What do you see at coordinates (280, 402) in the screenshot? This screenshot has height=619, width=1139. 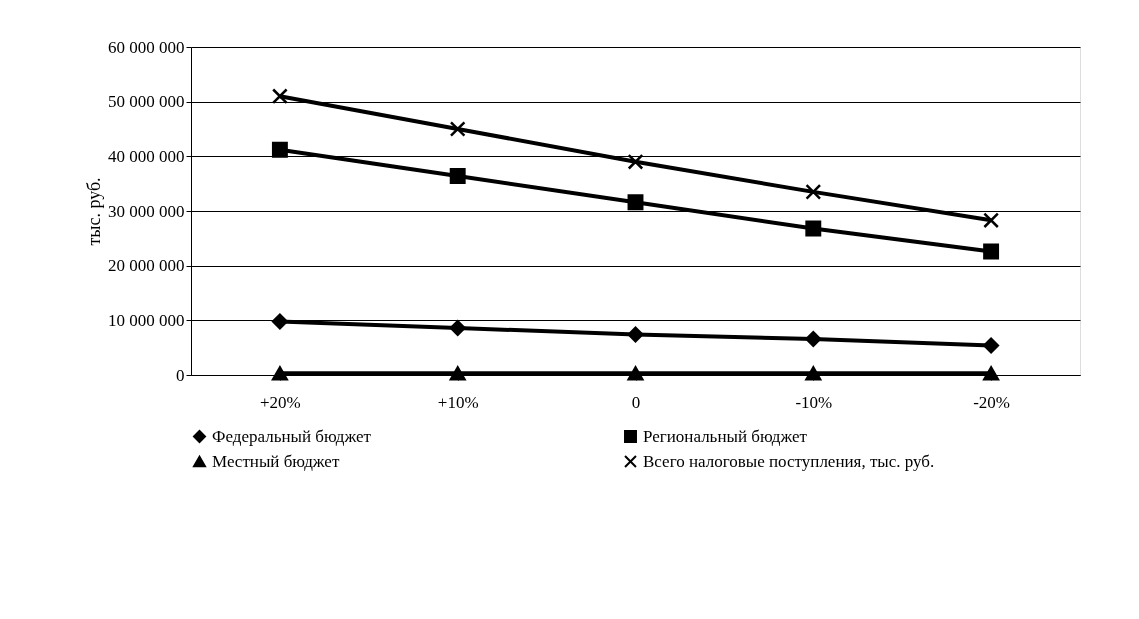 I see `x-tick-label: +20%` at bounding box center [280, 402].